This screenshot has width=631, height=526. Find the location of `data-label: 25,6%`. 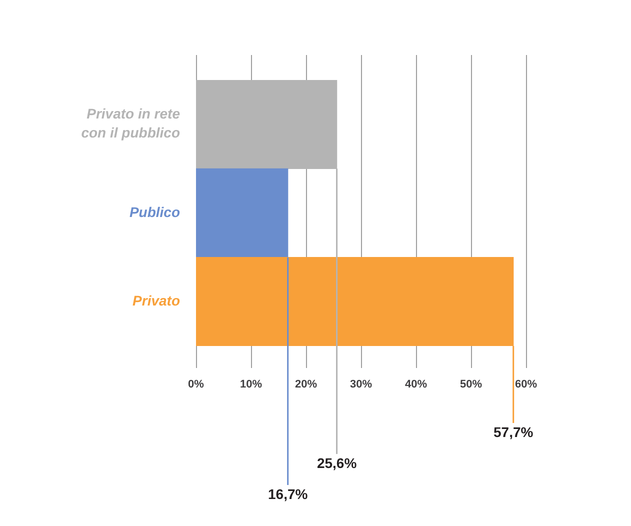

data-label: 25,6% is located at coordinates (337, 462).